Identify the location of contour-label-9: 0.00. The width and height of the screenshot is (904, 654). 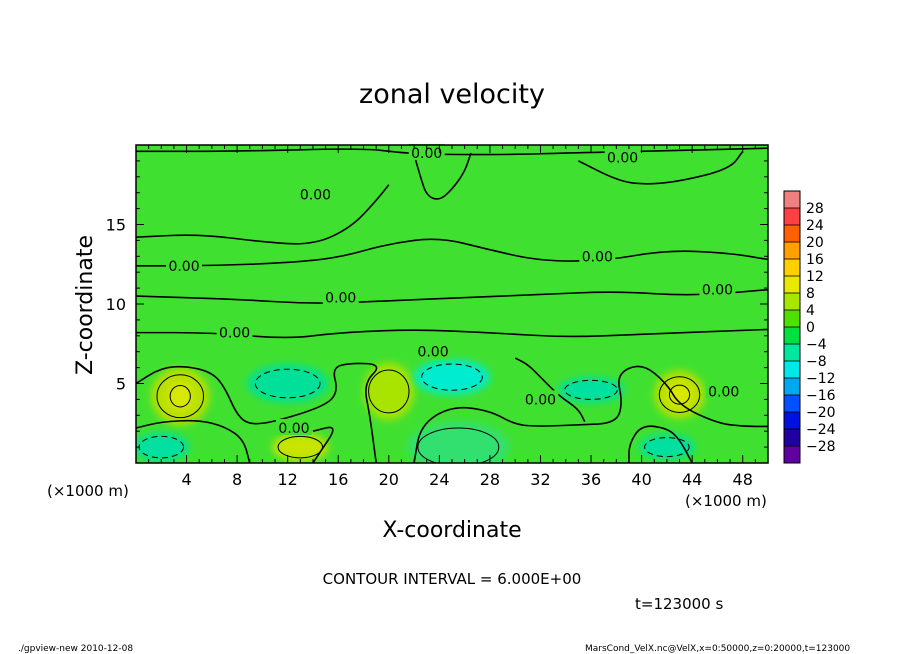
(717, 291).